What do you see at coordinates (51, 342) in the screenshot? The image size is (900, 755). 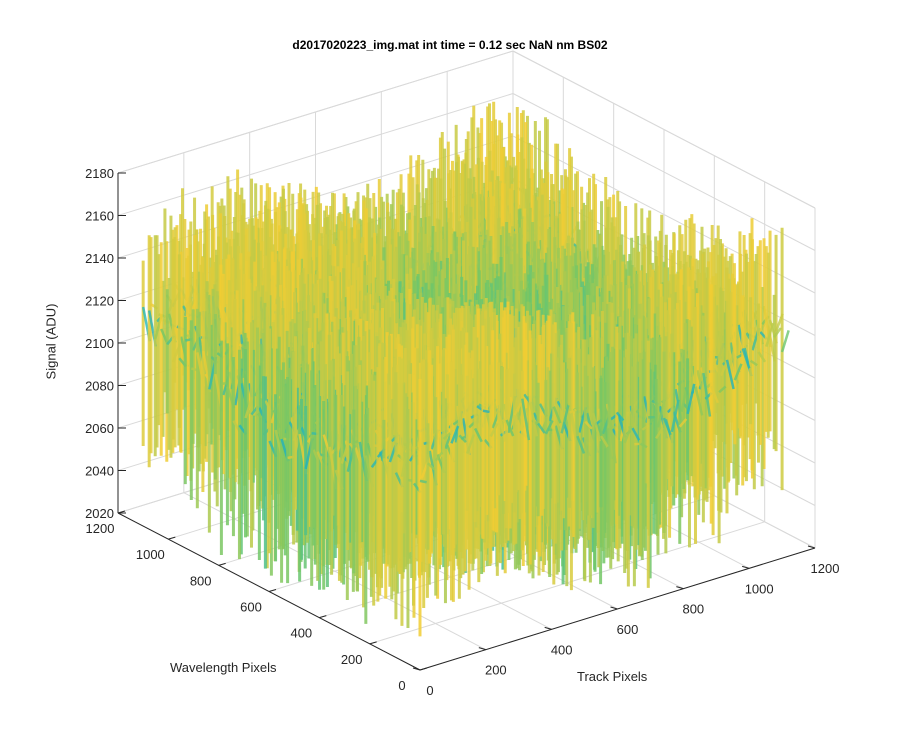 I see `z-axis-label: Signal (ADU)` at bounding box center [51, 342].